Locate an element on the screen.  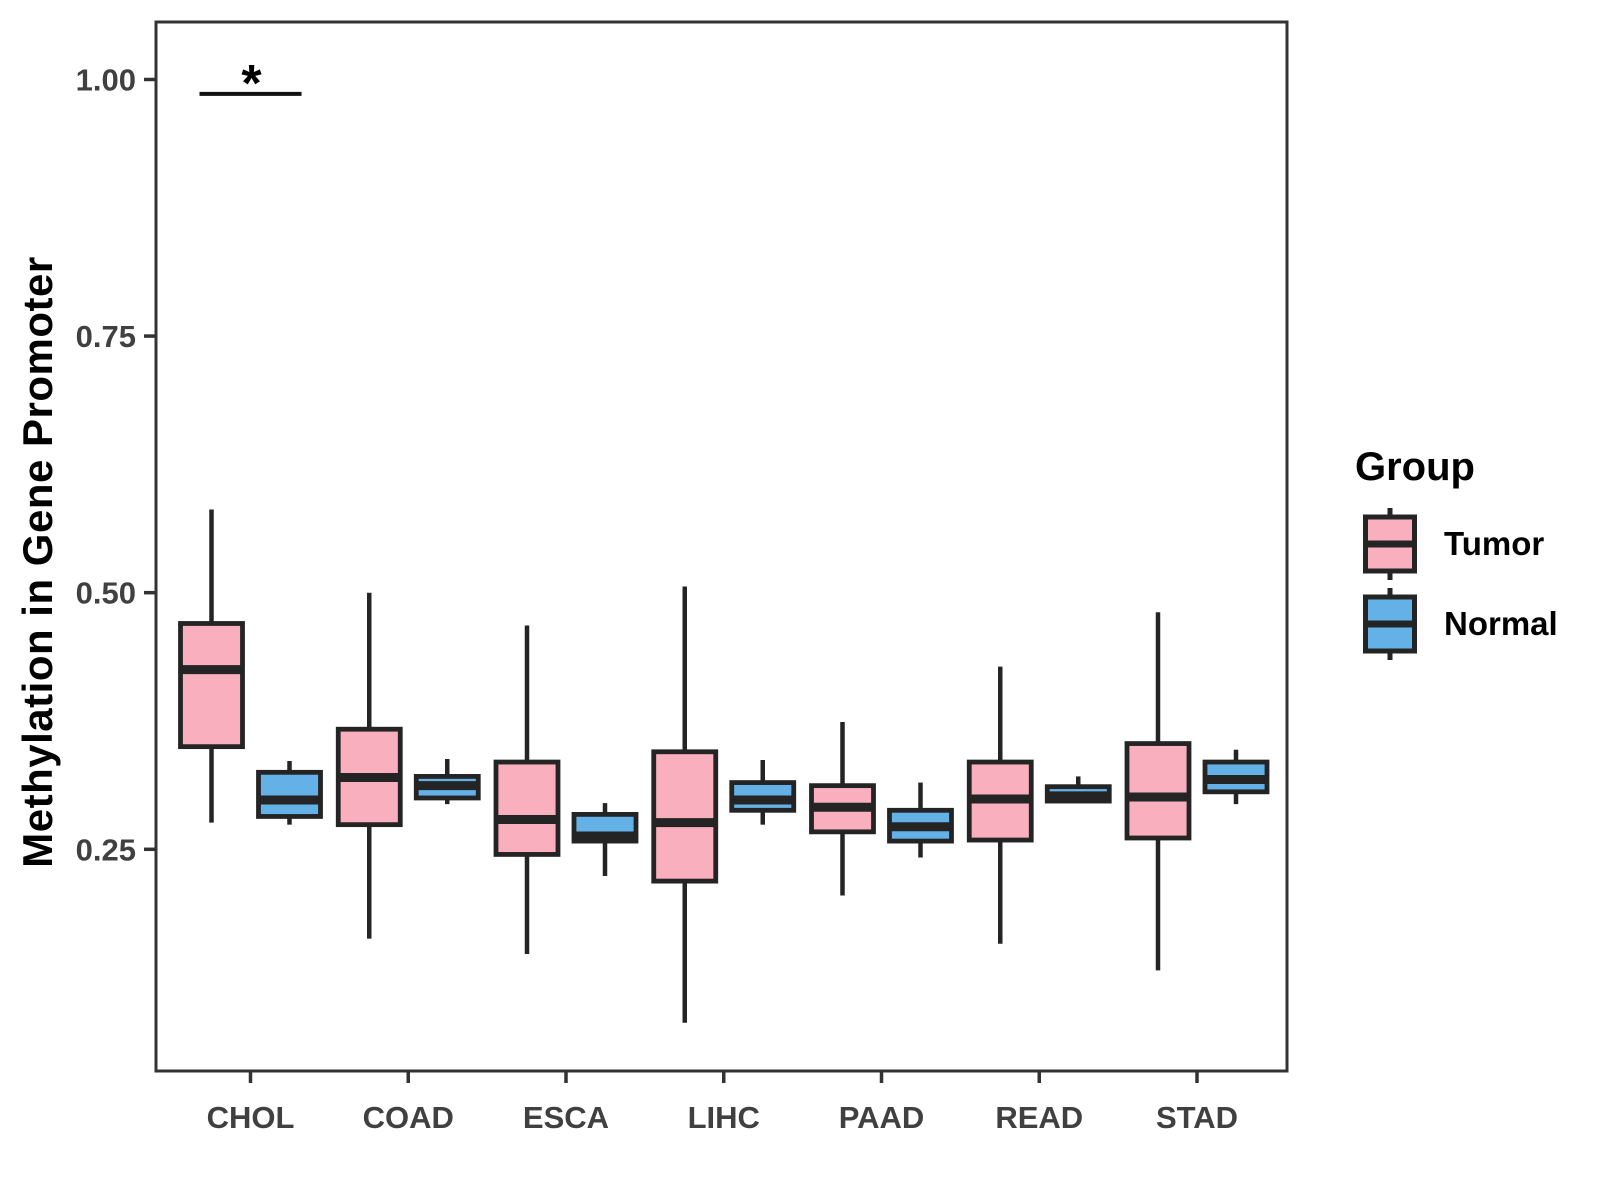
x-tick-label-stad: STAD is located at coordinates (1197, 1117).